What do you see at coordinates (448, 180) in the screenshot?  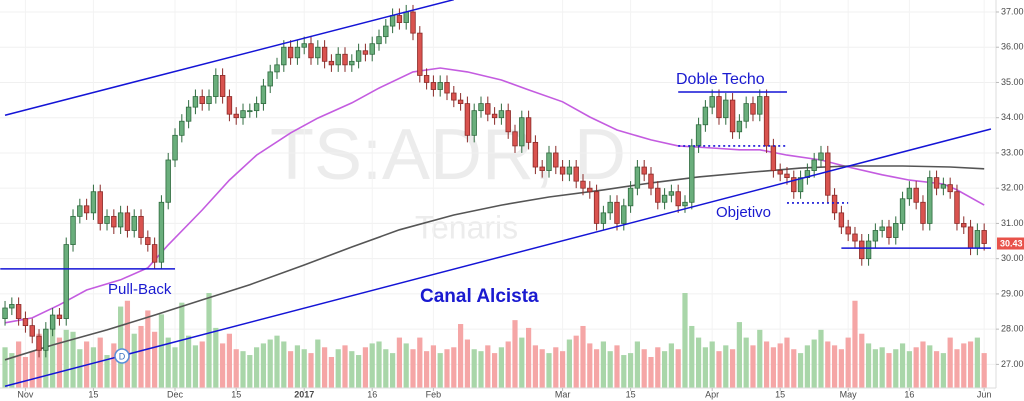 I see `watermark: TS:ADR, D Tenaris` at bounding box center [448, 180].